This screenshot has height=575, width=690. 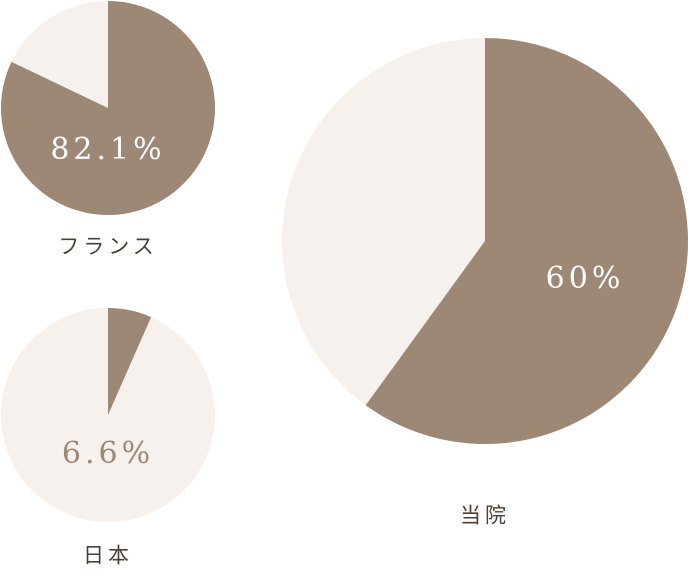 What do you see at coordinates (108, 247) in the screenshot?
I see `pie-title: フランス` at bounding box center [108, 247].